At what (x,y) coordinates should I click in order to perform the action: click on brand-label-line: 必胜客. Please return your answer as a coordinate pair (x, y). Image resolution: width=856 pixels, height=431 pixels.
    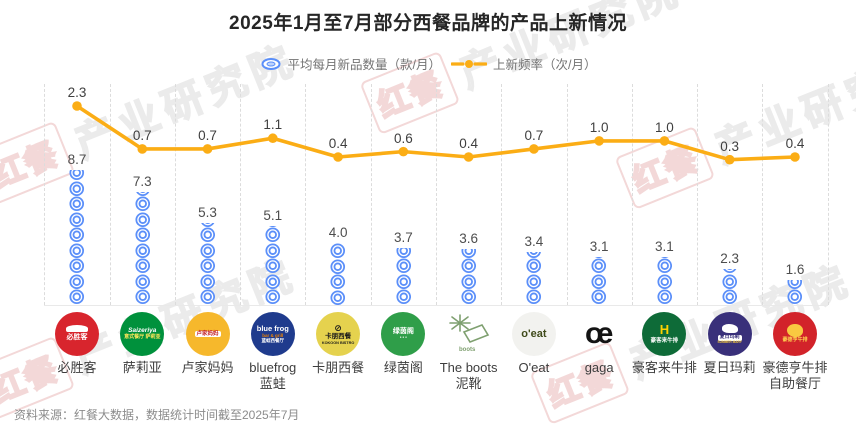
    Looking at the image, I should click on (77, 367).